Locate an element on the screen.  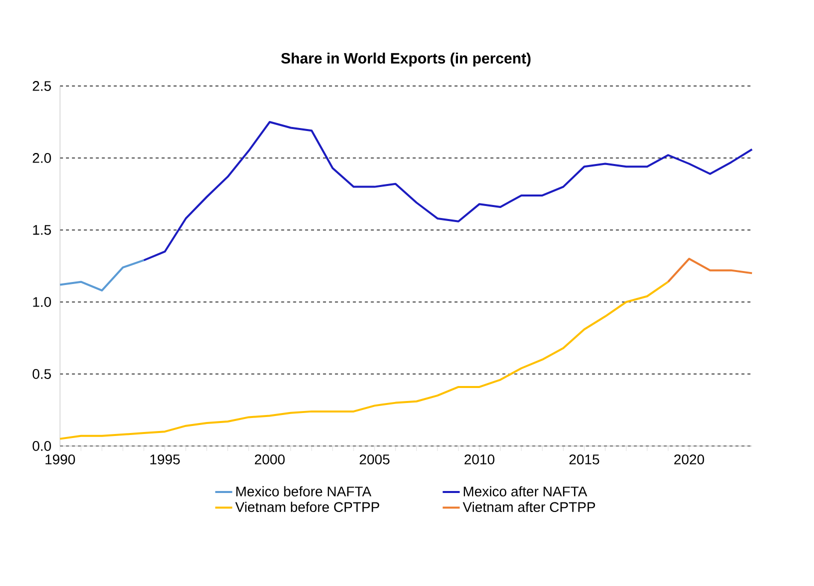
x-tick-label: 2005 is located at coordinates (375, 459).